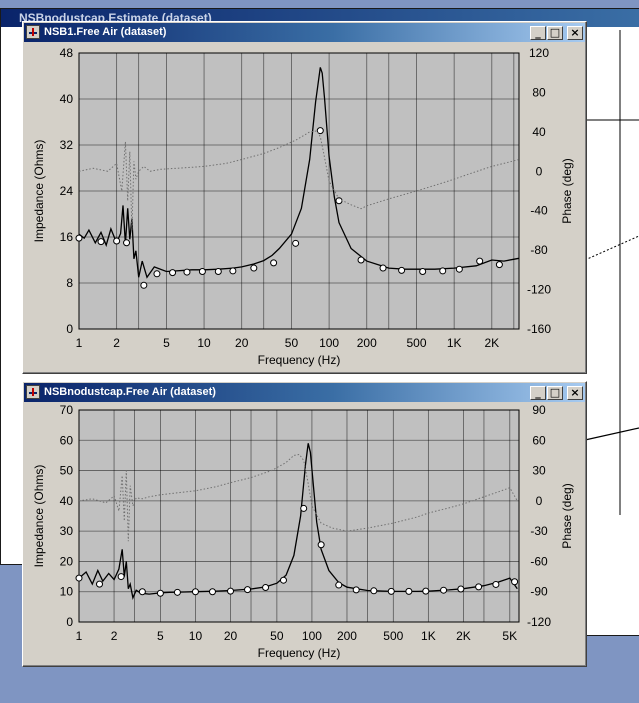  I want to click on y-left-tick-label: 70, so click(67, 410).